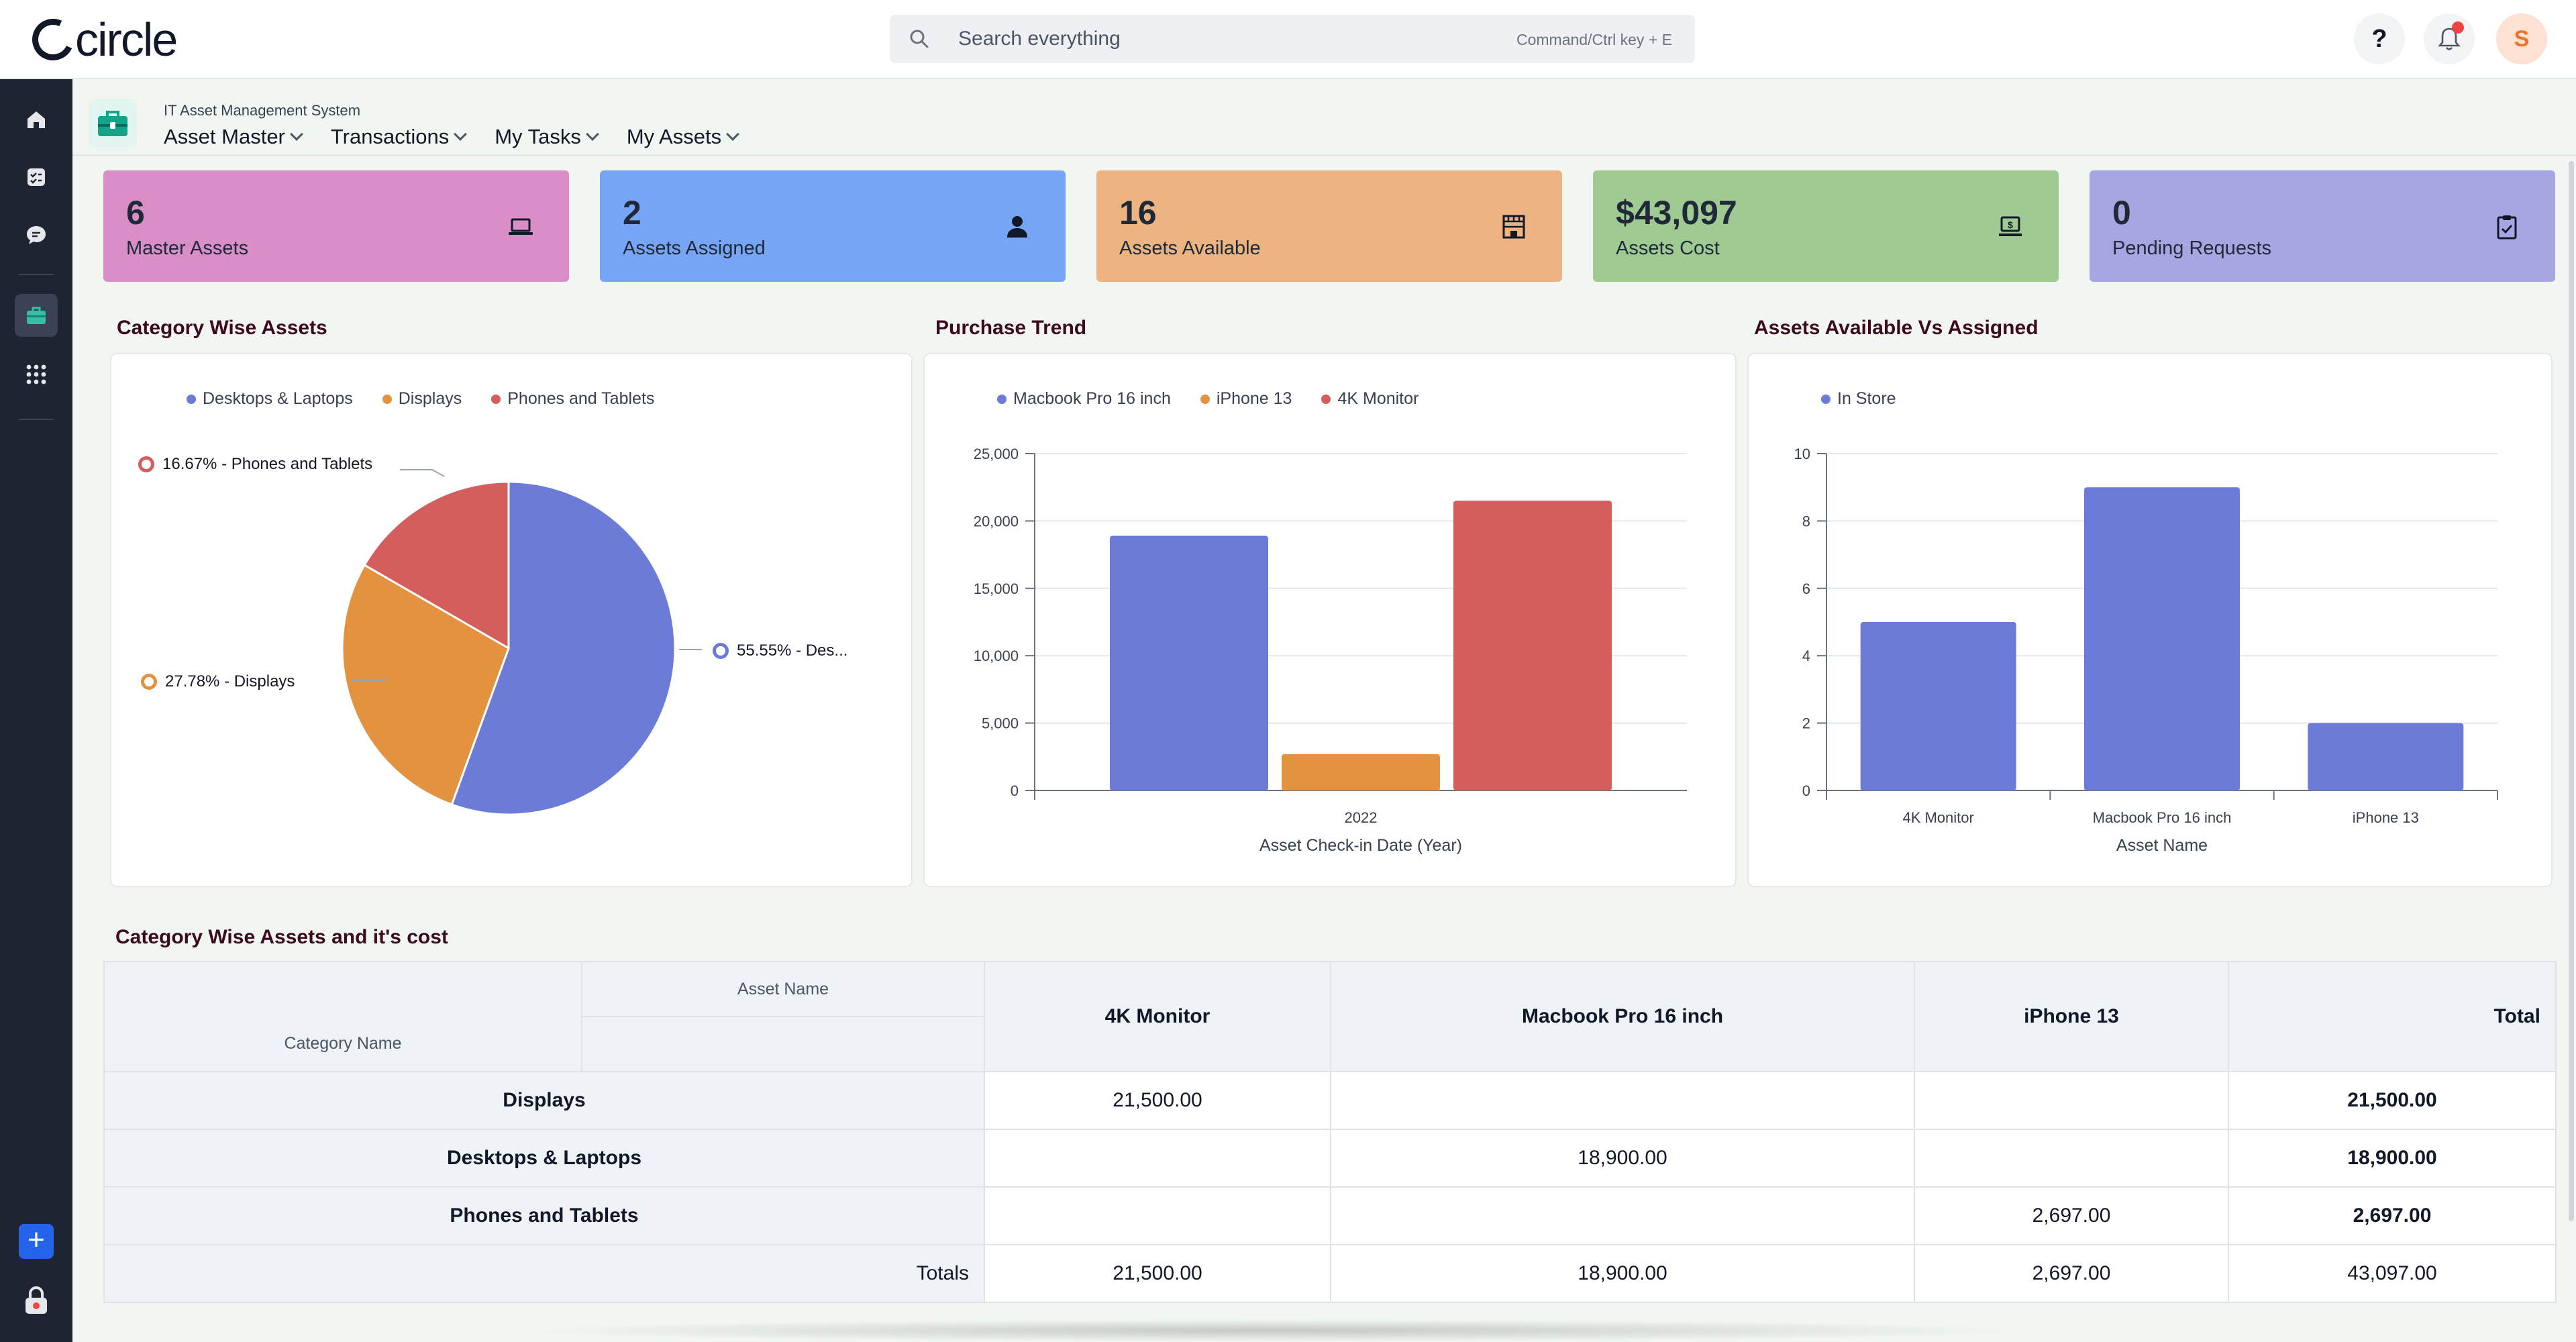 Image resolution: width=2576 pixels, height=1342 pixels. I want to click on table-cell-total: 21,500.00, so click(2392, 1100).